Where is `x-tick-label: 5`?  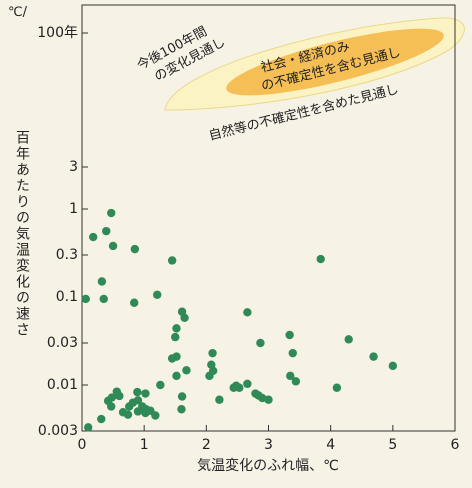 x-tick-label: 5 is located at coordinates (392, 445).